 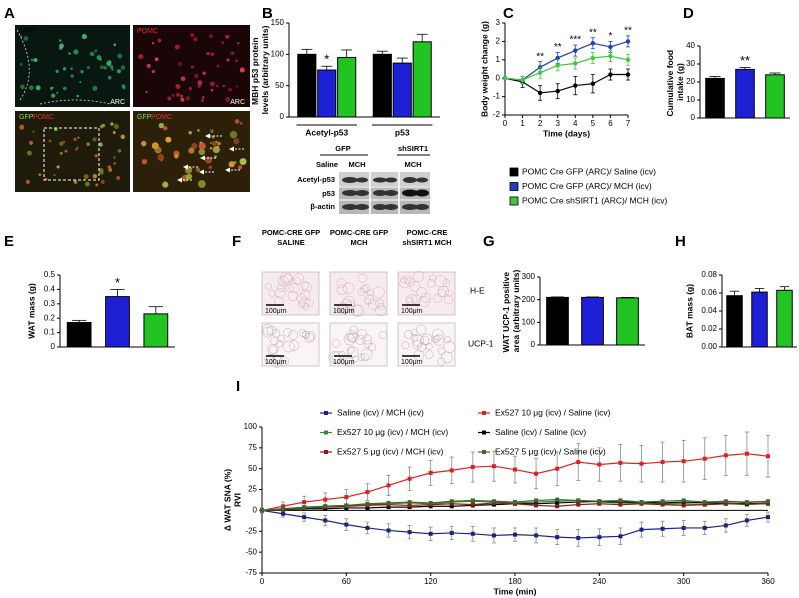 I want to click on y-tick-label: 0, so click(x=693, y=117).